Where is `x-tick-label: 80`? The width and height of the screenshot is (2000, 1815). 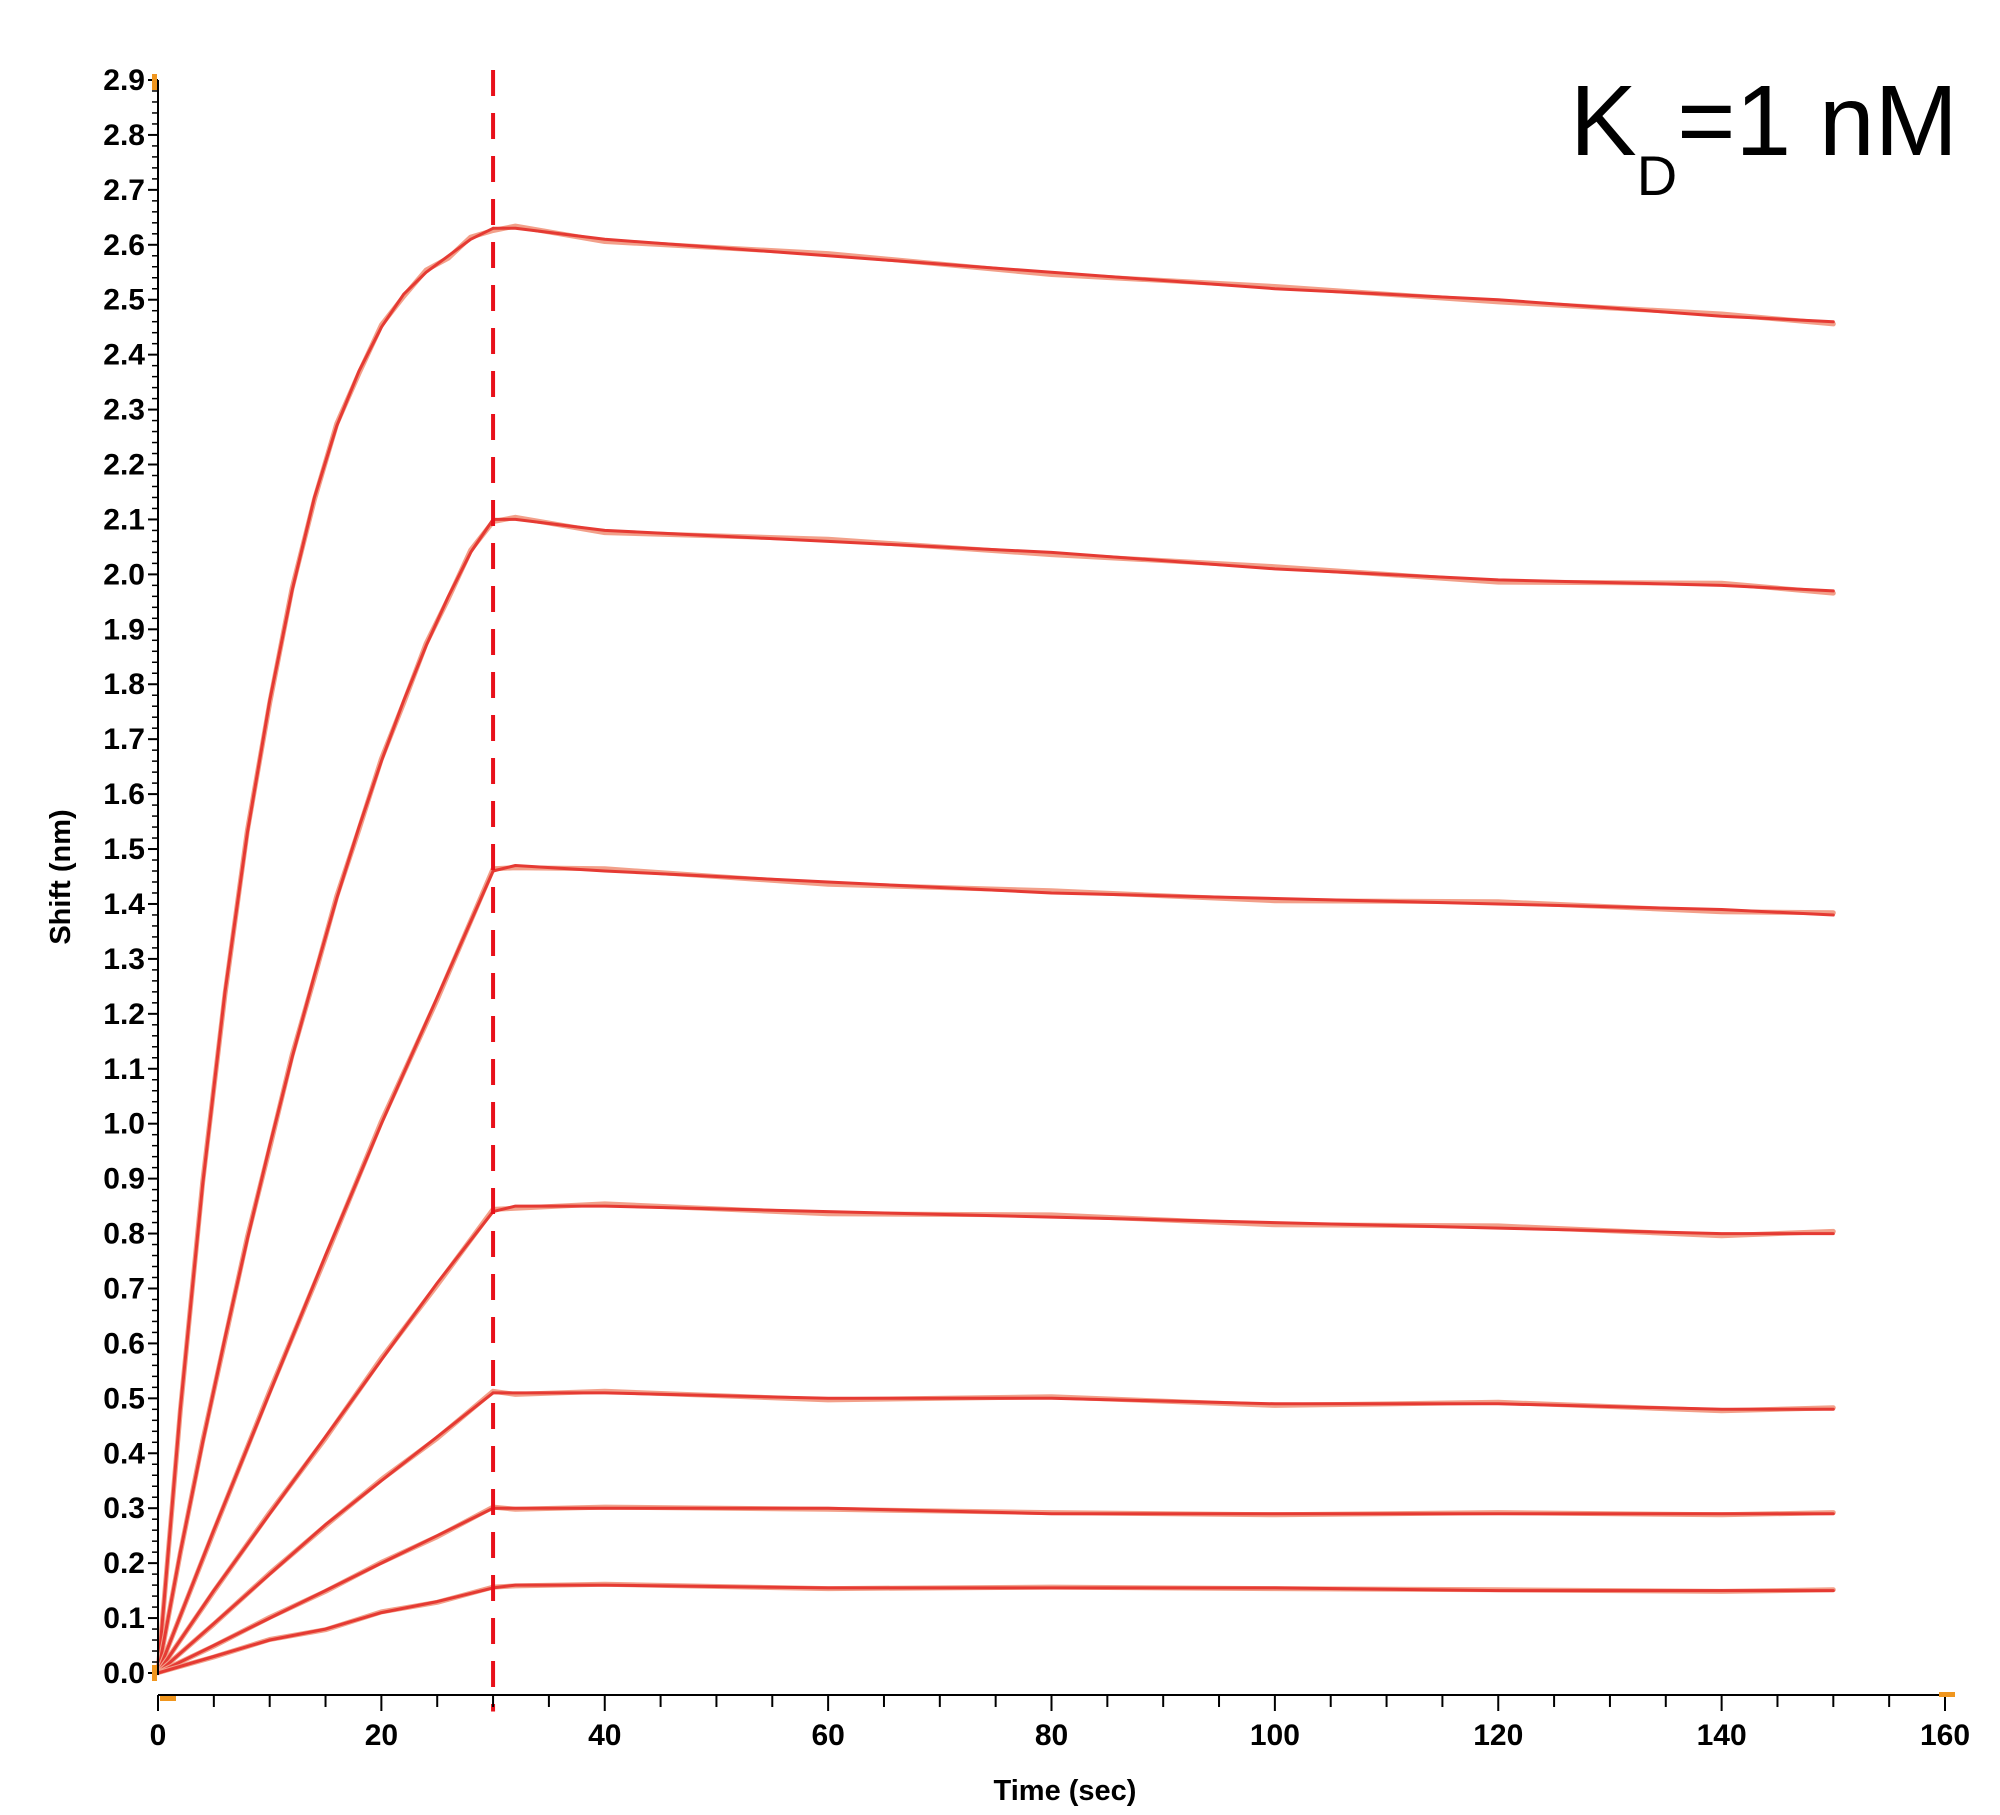
x-tick-label: 80 is located at coordinates (1051, 1735).